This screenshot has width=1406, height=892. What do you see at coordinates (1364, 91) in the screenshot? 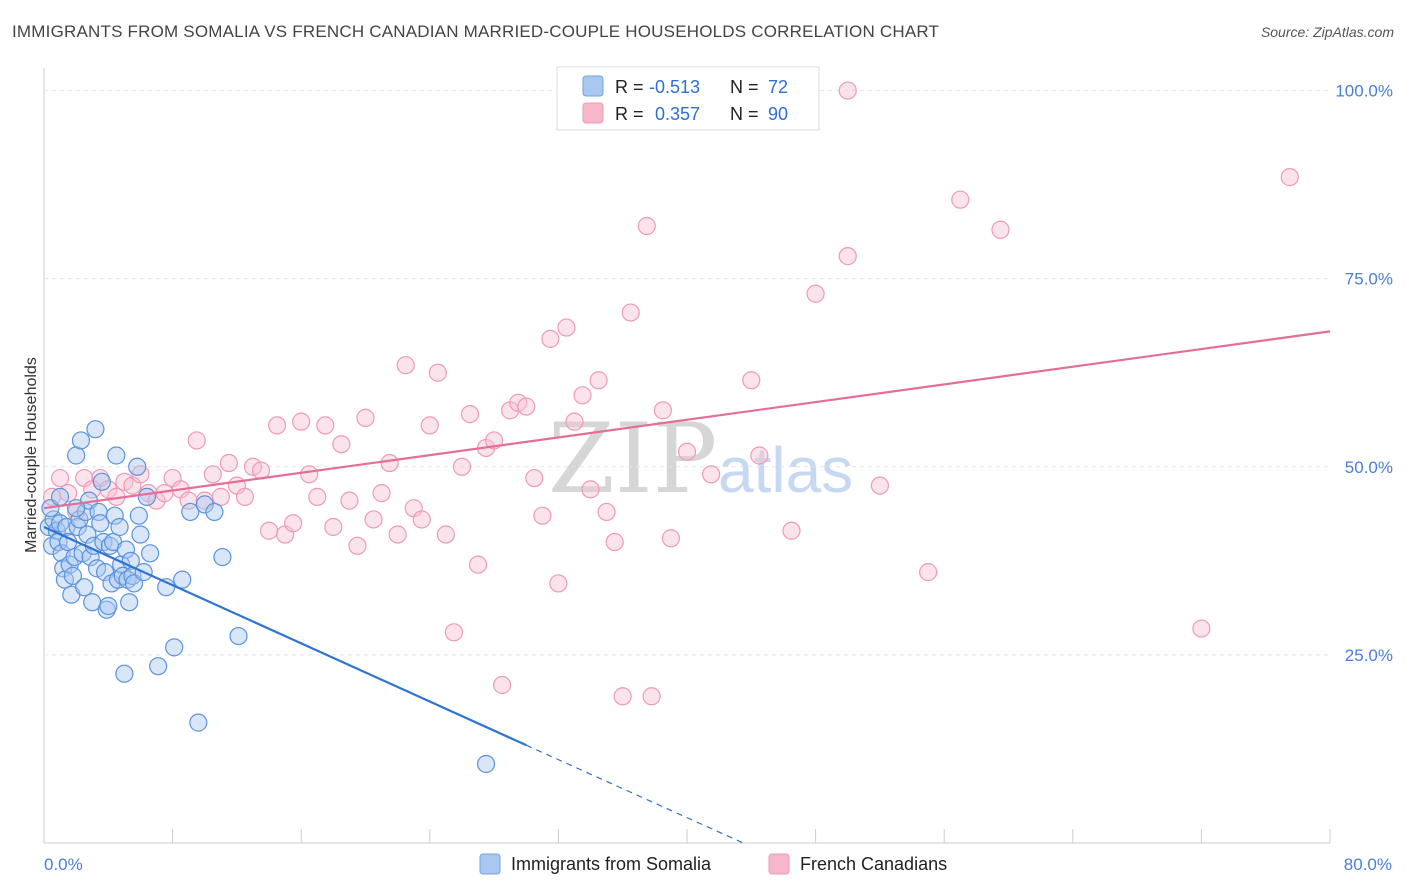
I see `y-tick-label: 100.0%` at bounding box center [1364, 91].